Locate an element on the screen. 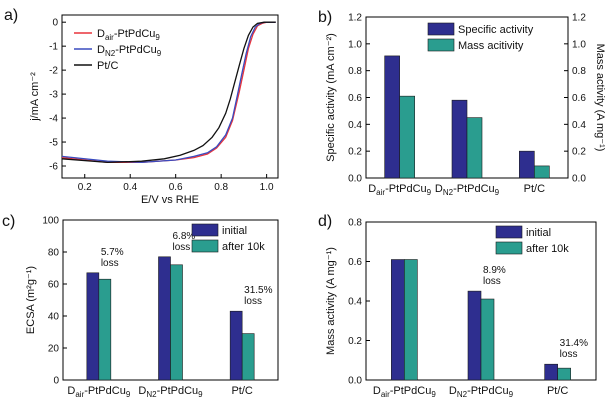 This screenshot has height=401, width=610. y-tick-label-right-b: 1.0 is located at coordinates (579, 44).